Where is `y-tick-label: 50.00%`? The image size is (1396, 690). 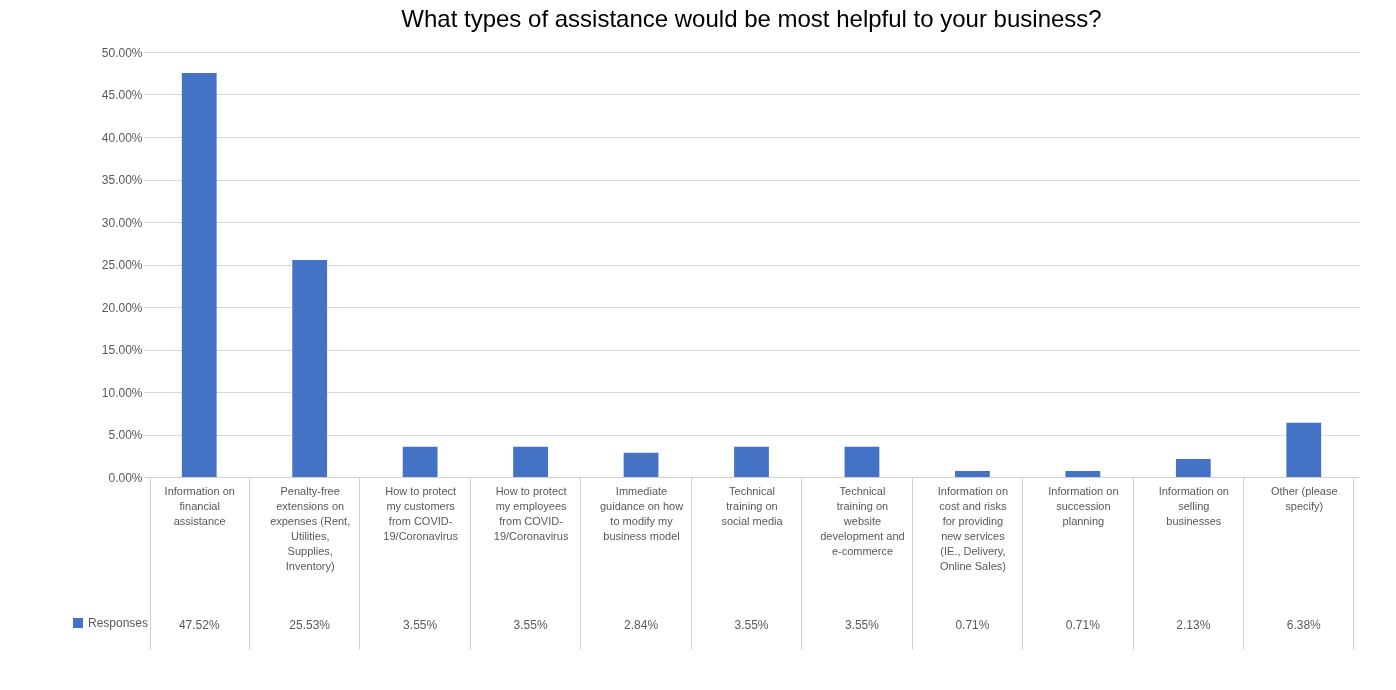 y-tick-label: 50.00% is located at coordinates (122, 52).